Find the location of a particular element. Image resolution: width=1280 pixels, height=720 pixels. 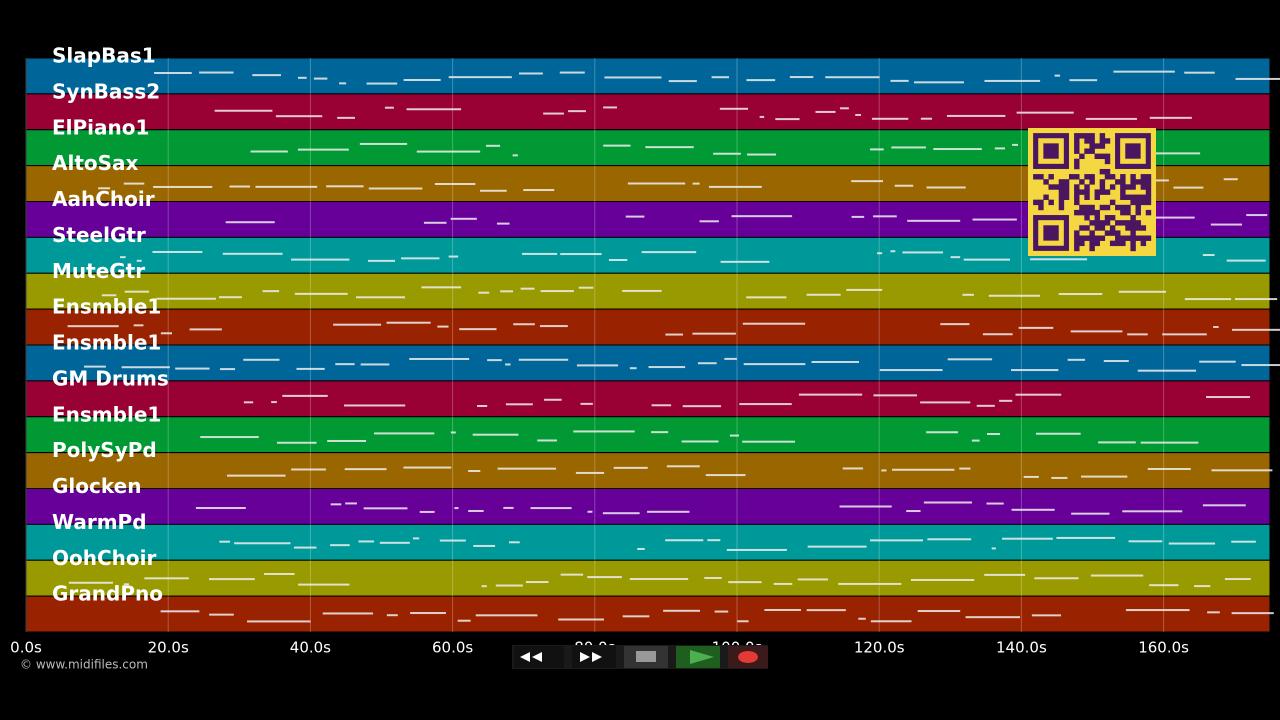

forward-button is located at coordinates (594, 657).